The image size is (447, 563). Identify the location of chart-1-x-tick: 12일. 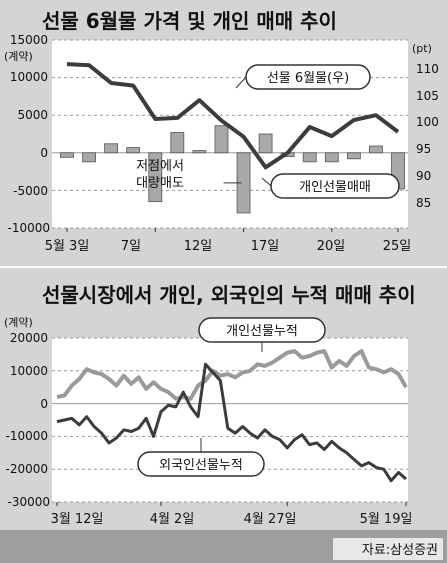
(198, 246).